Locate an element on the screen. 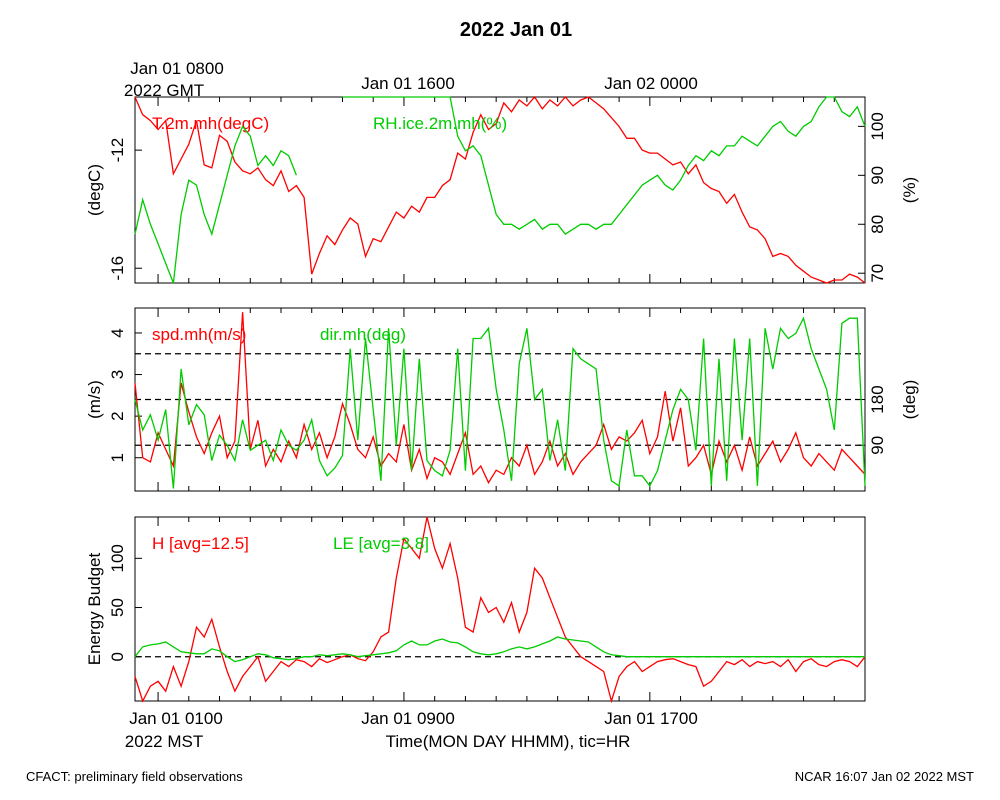  top-axis-tick-label-1: Jan 01 1600 is located at coordinates (408, 83).